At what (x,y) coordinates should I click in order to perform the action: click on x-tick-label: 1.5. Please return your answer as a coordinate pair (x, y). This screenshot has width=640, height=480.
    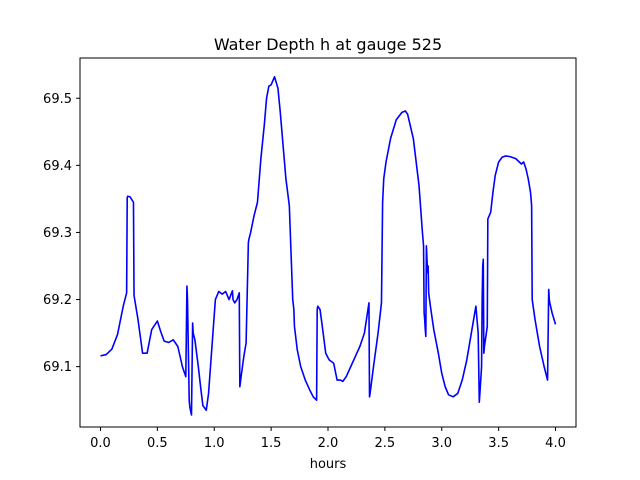
    Looking at the image, I should click on (271, 443).